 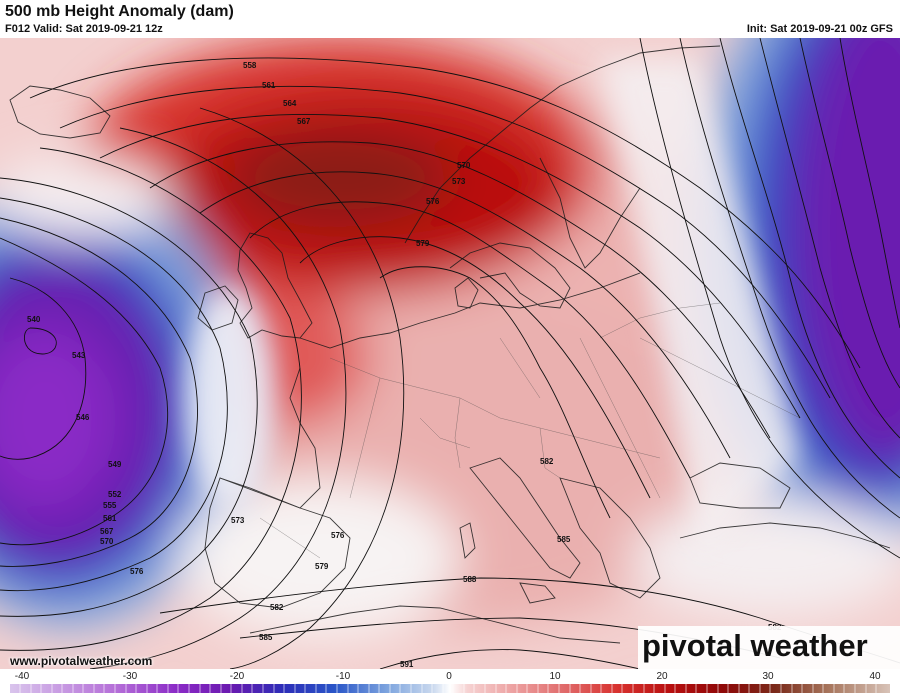 What do you see at coordinates (290, 103) in the screenshot?
I see `contour-label: 564` at bounding box center [290, 103].